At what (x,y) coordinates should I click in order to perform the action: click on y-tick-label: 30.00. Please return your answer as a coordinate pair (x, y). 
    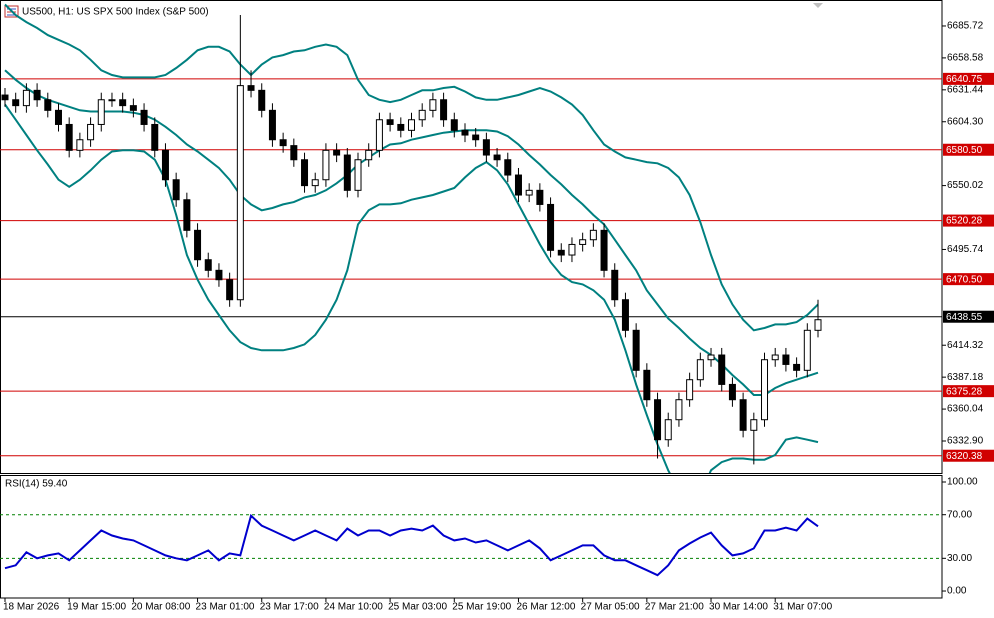
    Looking at the image, I should click on (959, 558).